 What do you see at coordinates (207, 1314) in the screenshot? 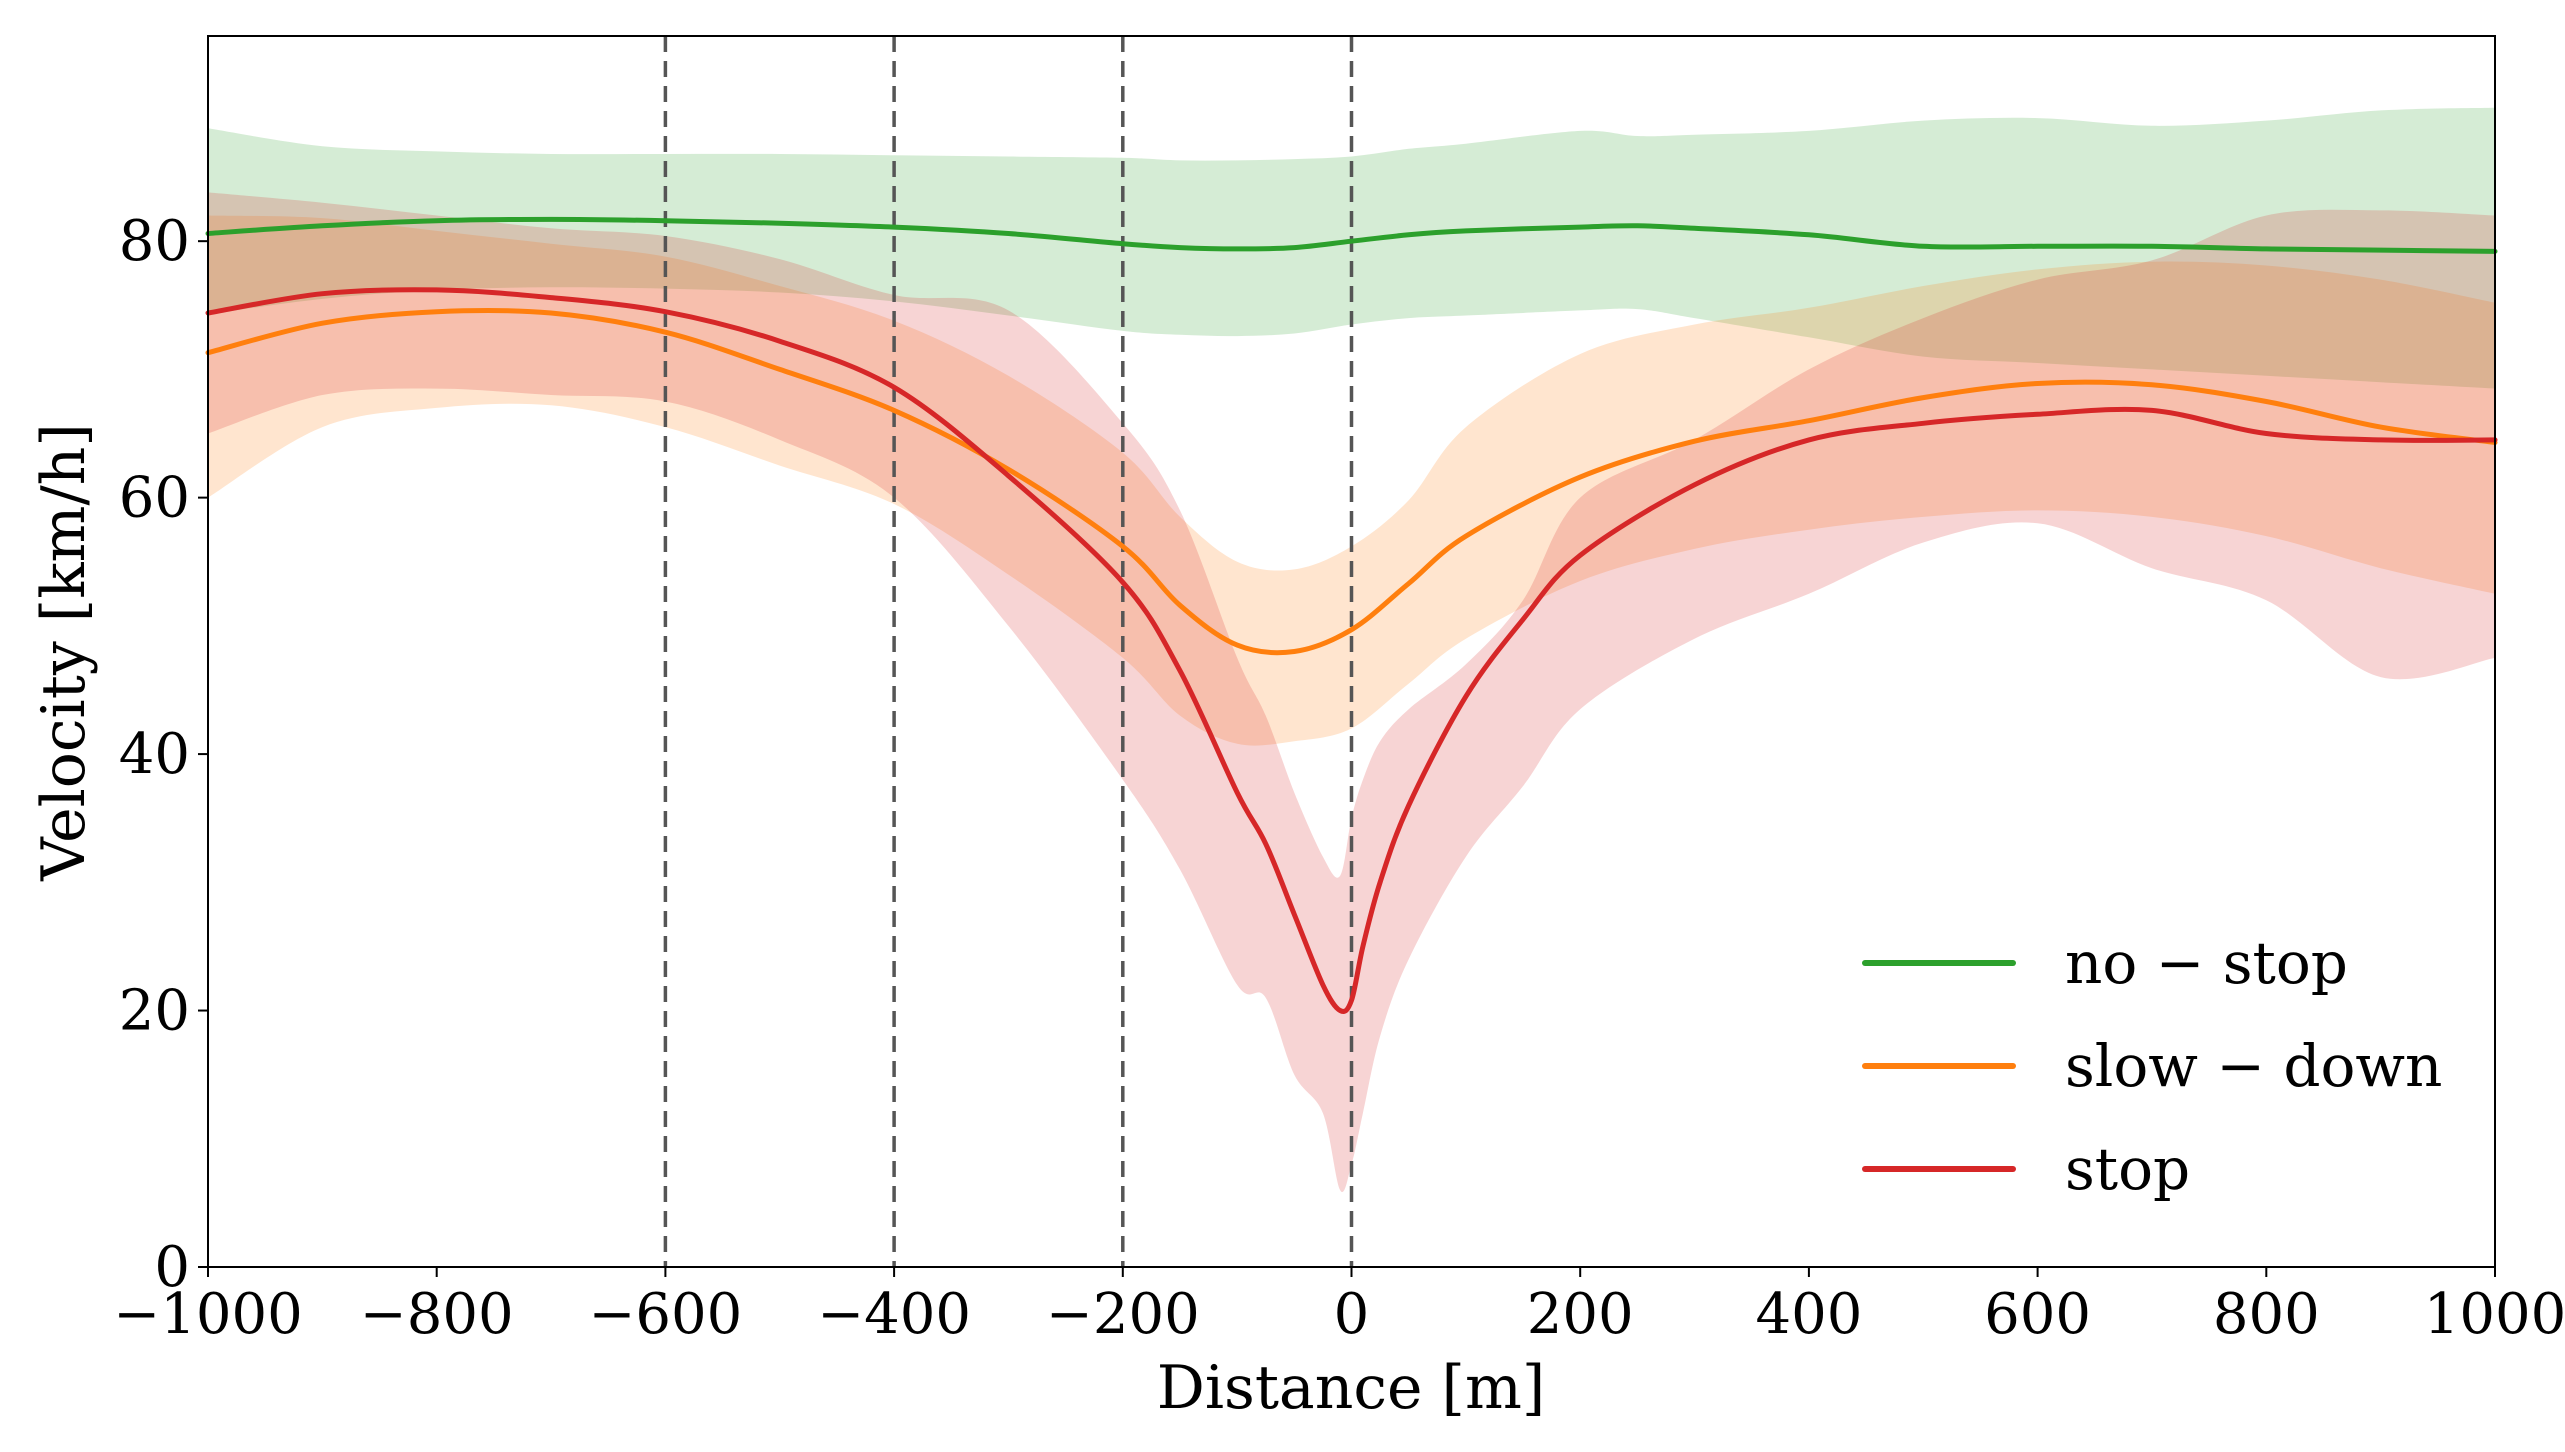
I see `x-tick-label: −1000` at bounding box center [207, 1314].